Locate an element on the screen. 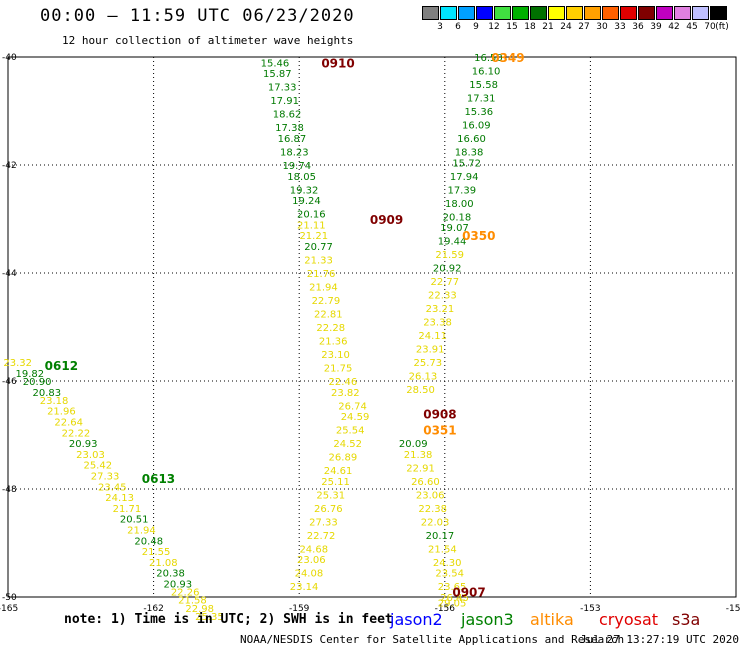 The width and height of the screenshot is (740, 650). wave-height-value: 20.48 is located at coordinates (148, 541).